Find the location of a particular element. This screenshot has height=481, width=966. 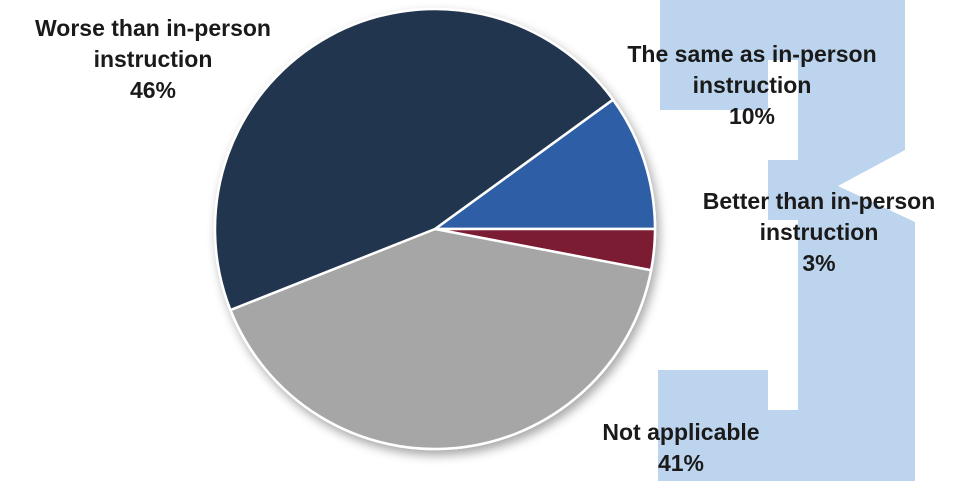

label-worse-percent: 46% is located at coordinates (153, 90).